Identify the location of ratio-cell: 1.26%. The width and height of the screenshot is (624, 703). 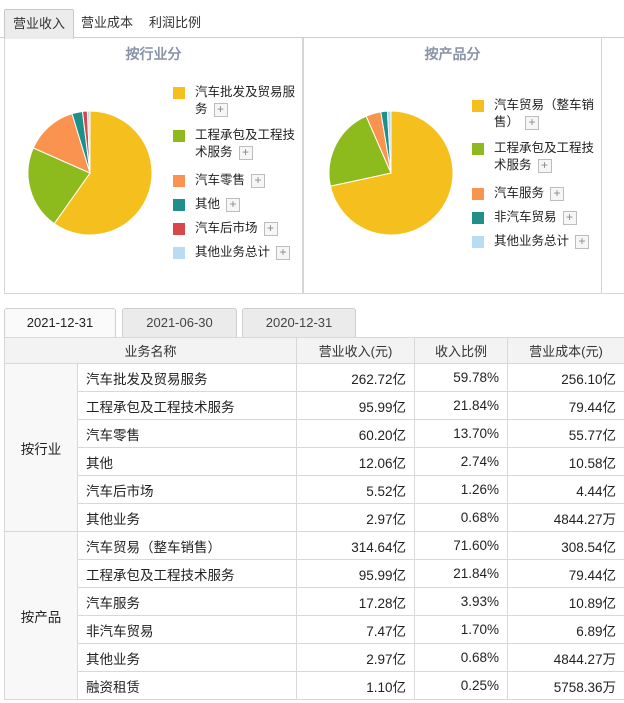
(461, 489).